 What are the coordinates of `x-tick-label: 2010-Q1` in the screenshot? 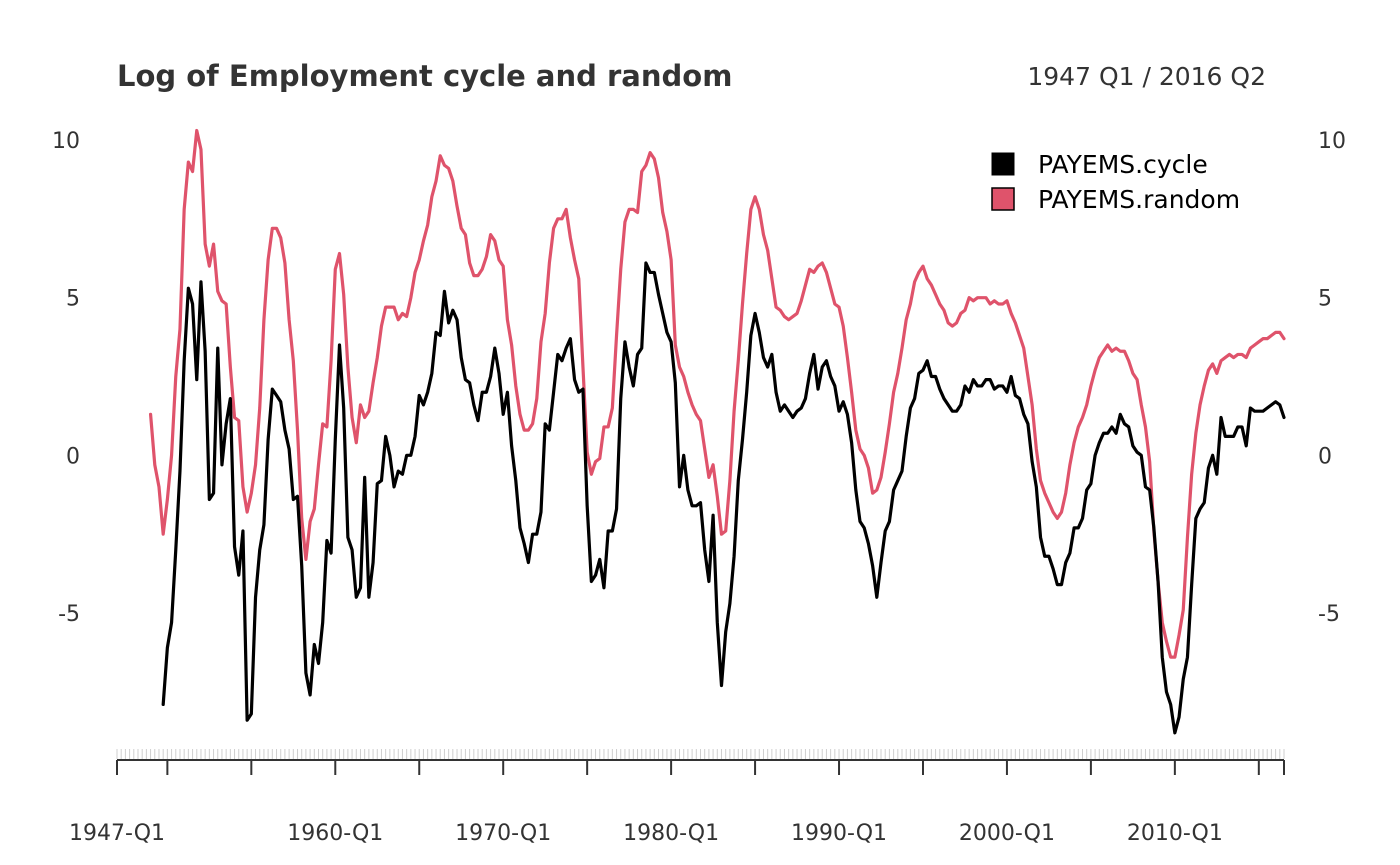 It's located at (1175, 833).